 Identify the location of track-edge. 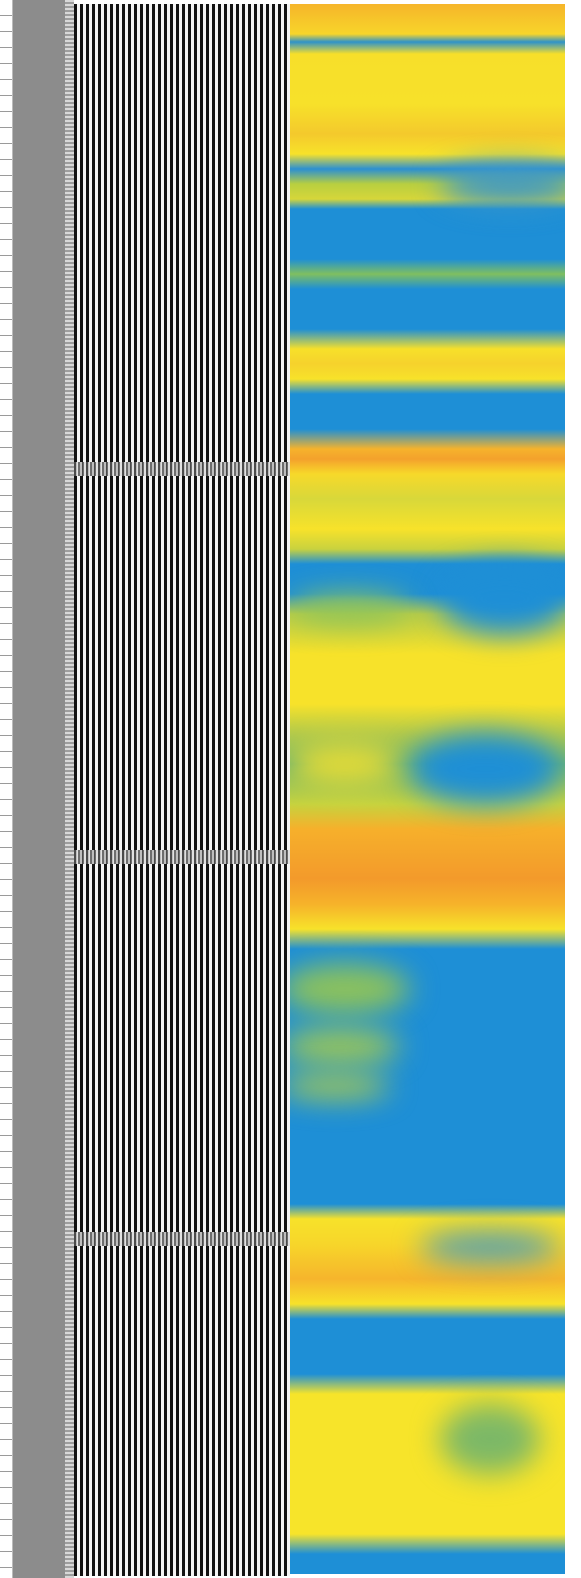
(69, 789).